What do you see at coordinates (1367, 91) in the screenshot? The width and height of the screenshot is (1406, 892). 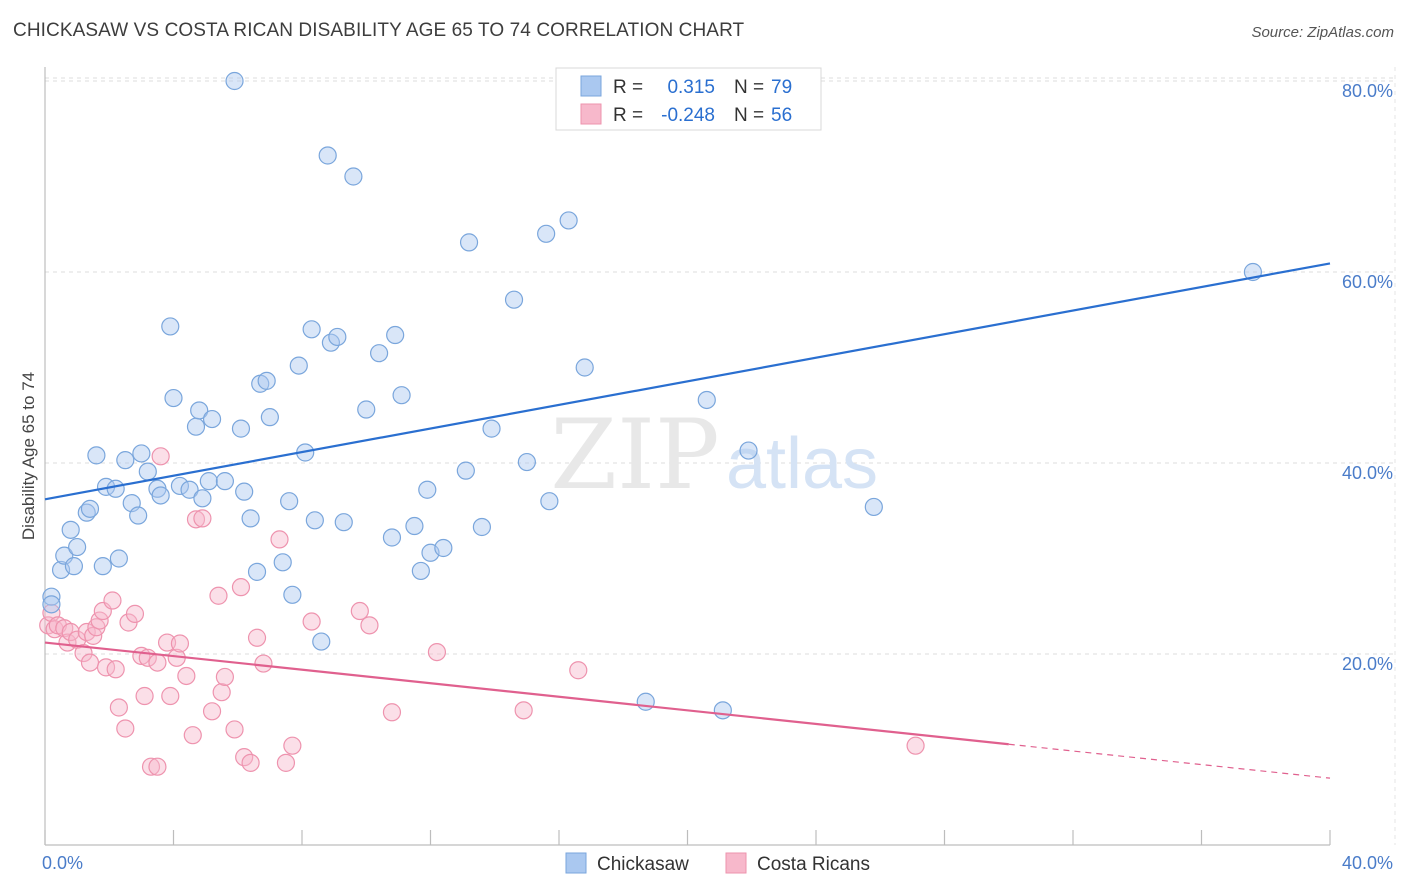 I see `y-tick-label-3: 80.0%` at bounding box center [1367, 91].